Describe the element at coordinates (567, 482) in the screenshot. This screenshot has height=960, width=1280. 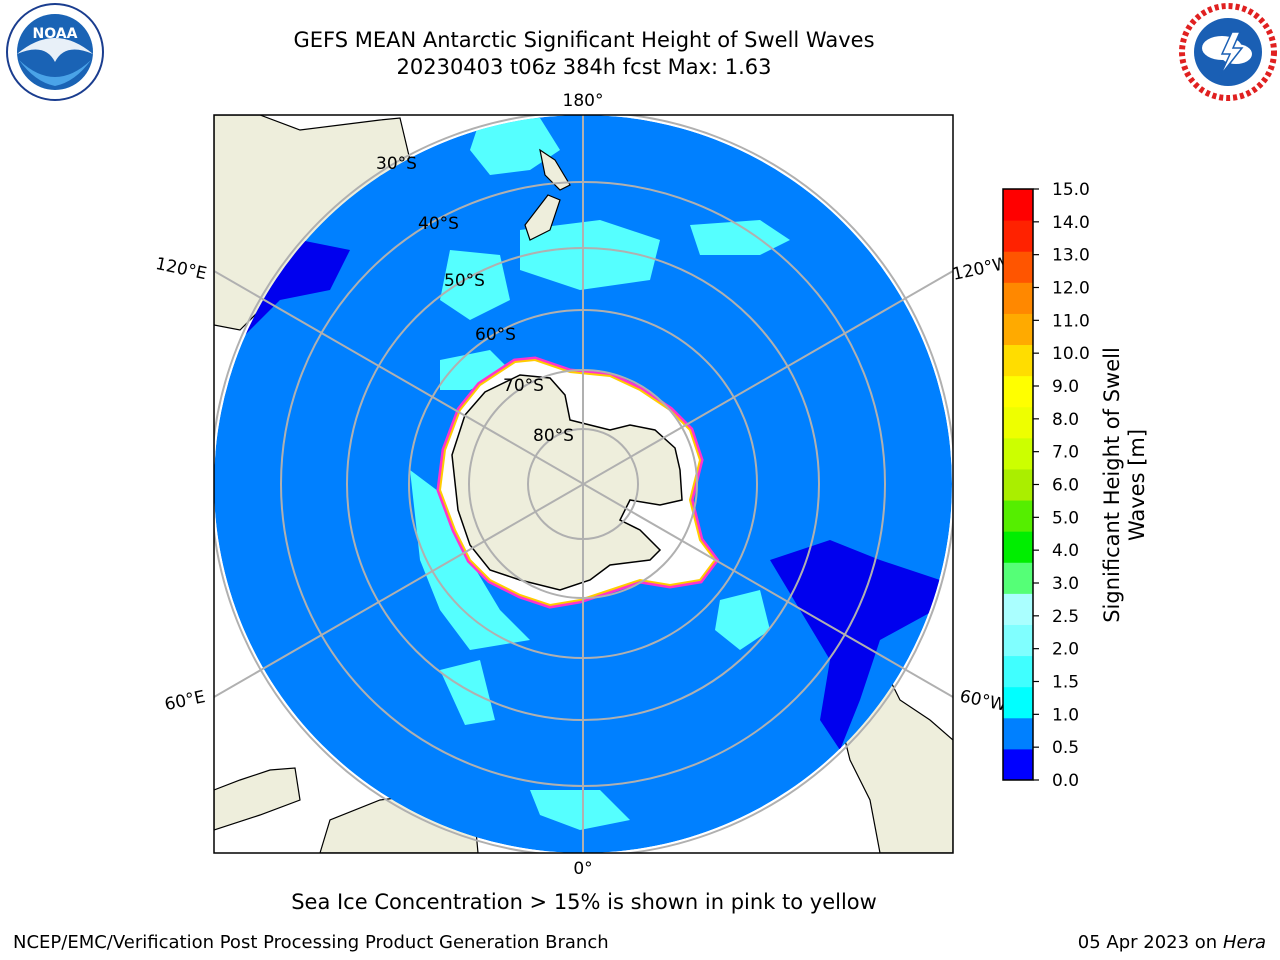
I see `land-antarctica` at that location.